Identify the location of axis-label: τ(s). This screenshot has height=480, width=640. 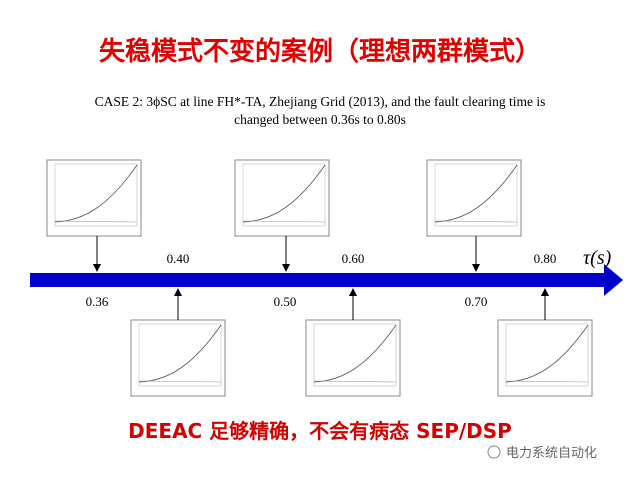
(597, 258).